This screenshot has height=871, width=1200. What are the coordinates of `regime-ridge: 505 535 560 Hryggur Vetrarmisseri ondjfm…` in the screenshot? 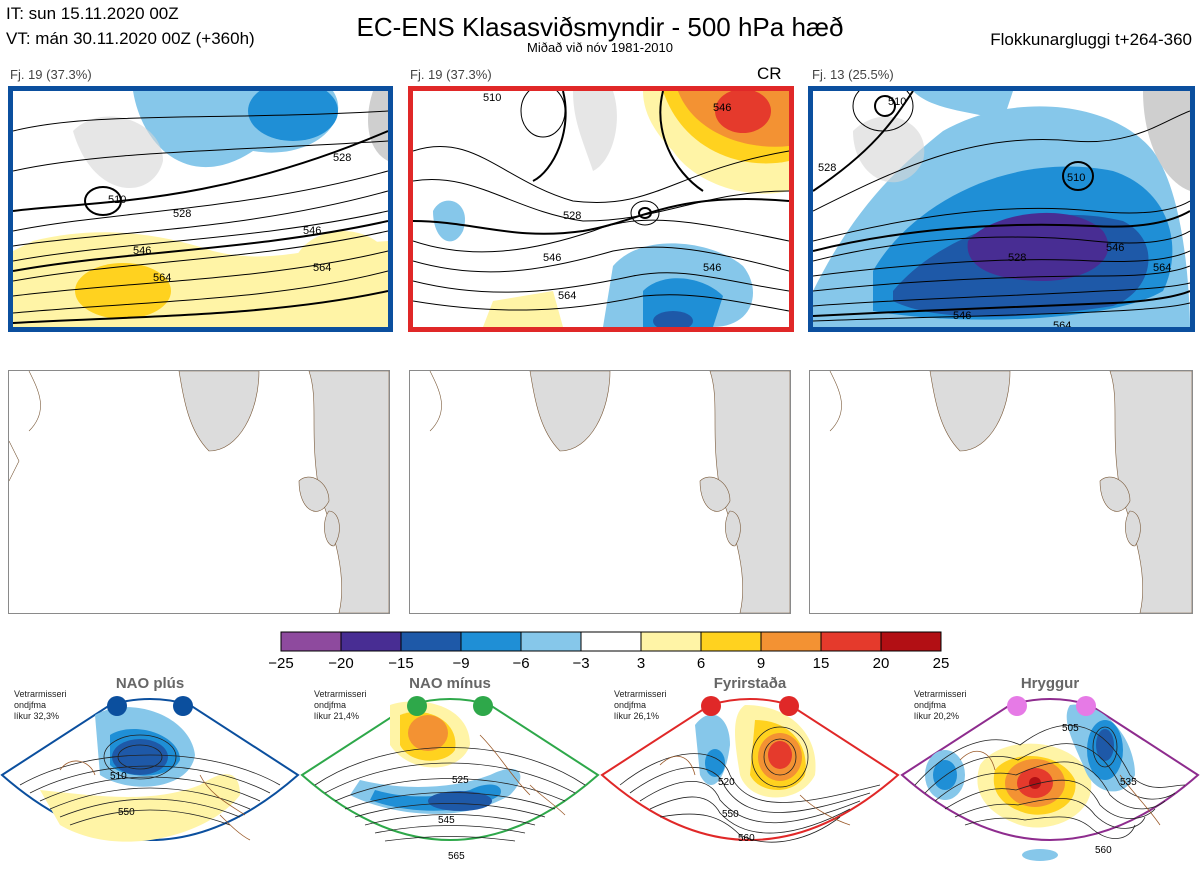 It's located at (1050, 773).